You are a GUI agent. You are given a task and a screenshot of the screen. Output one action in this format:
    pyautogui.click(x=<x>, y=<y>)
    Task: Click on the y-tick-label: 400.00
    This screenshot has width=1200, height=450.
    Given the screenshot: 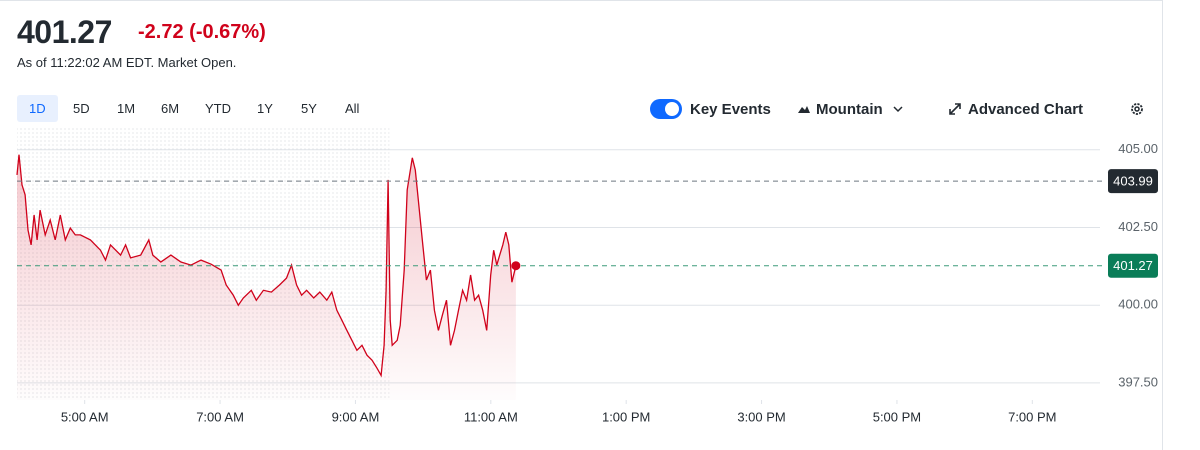 What is the action you would take?
    pyautogui.click(x=1138, y=304)
    